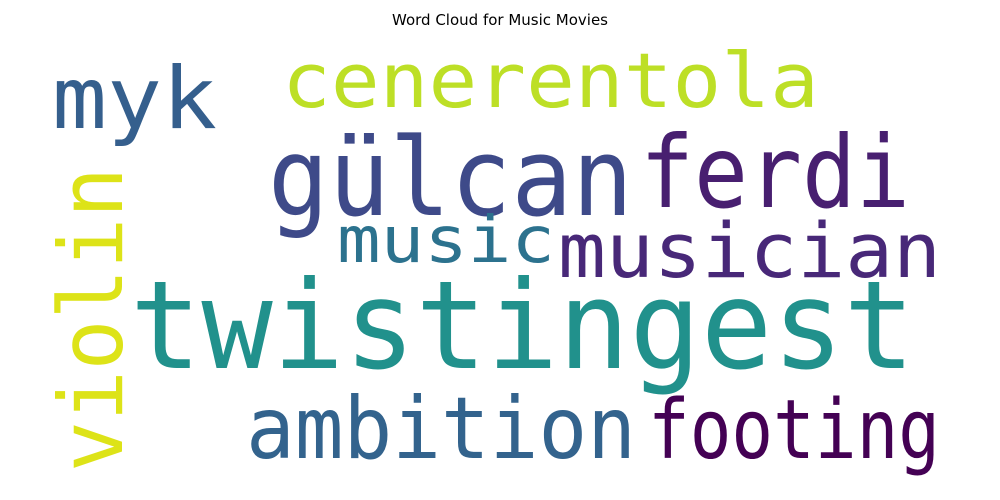  Describe the element at coordinates (500, 20) in the screenshot. I see `chart-title: Word Cloud for Music Movies` at that location.